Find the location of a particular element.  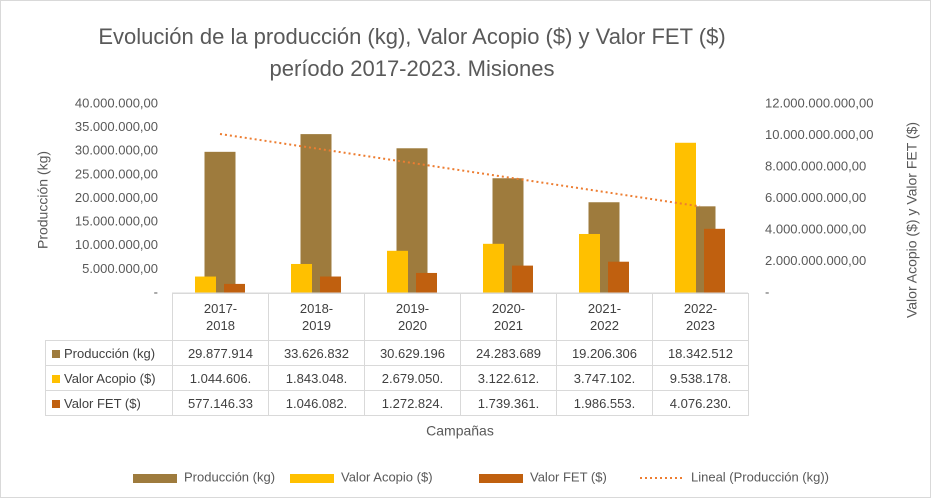

row-label: Valor Acopio ($) is located at coordinates (110, 378).